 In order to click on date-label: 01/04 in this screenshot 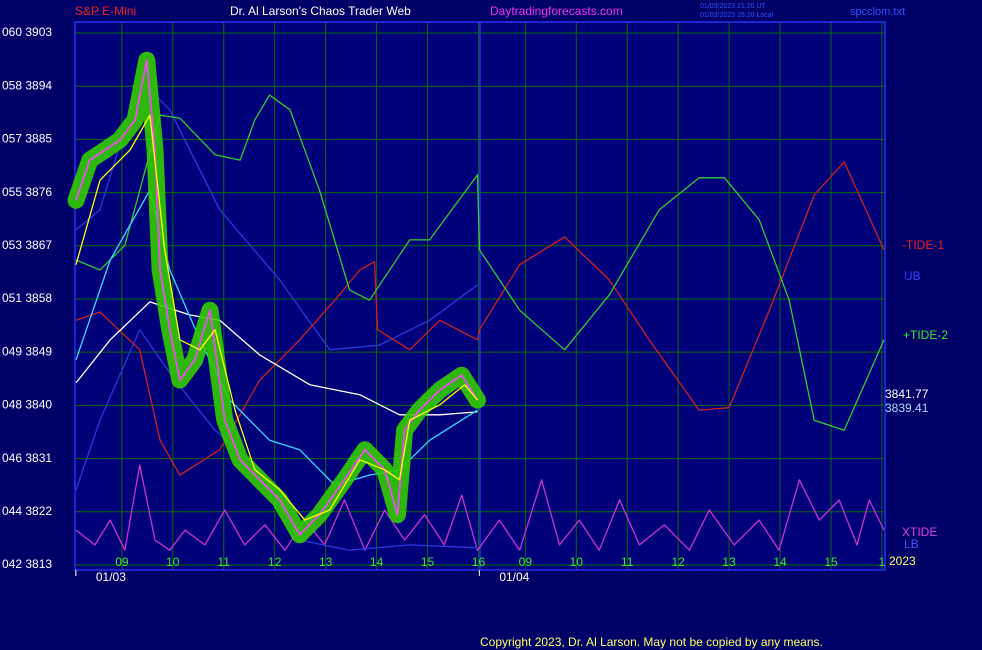, I will do `click(514, 577)`.